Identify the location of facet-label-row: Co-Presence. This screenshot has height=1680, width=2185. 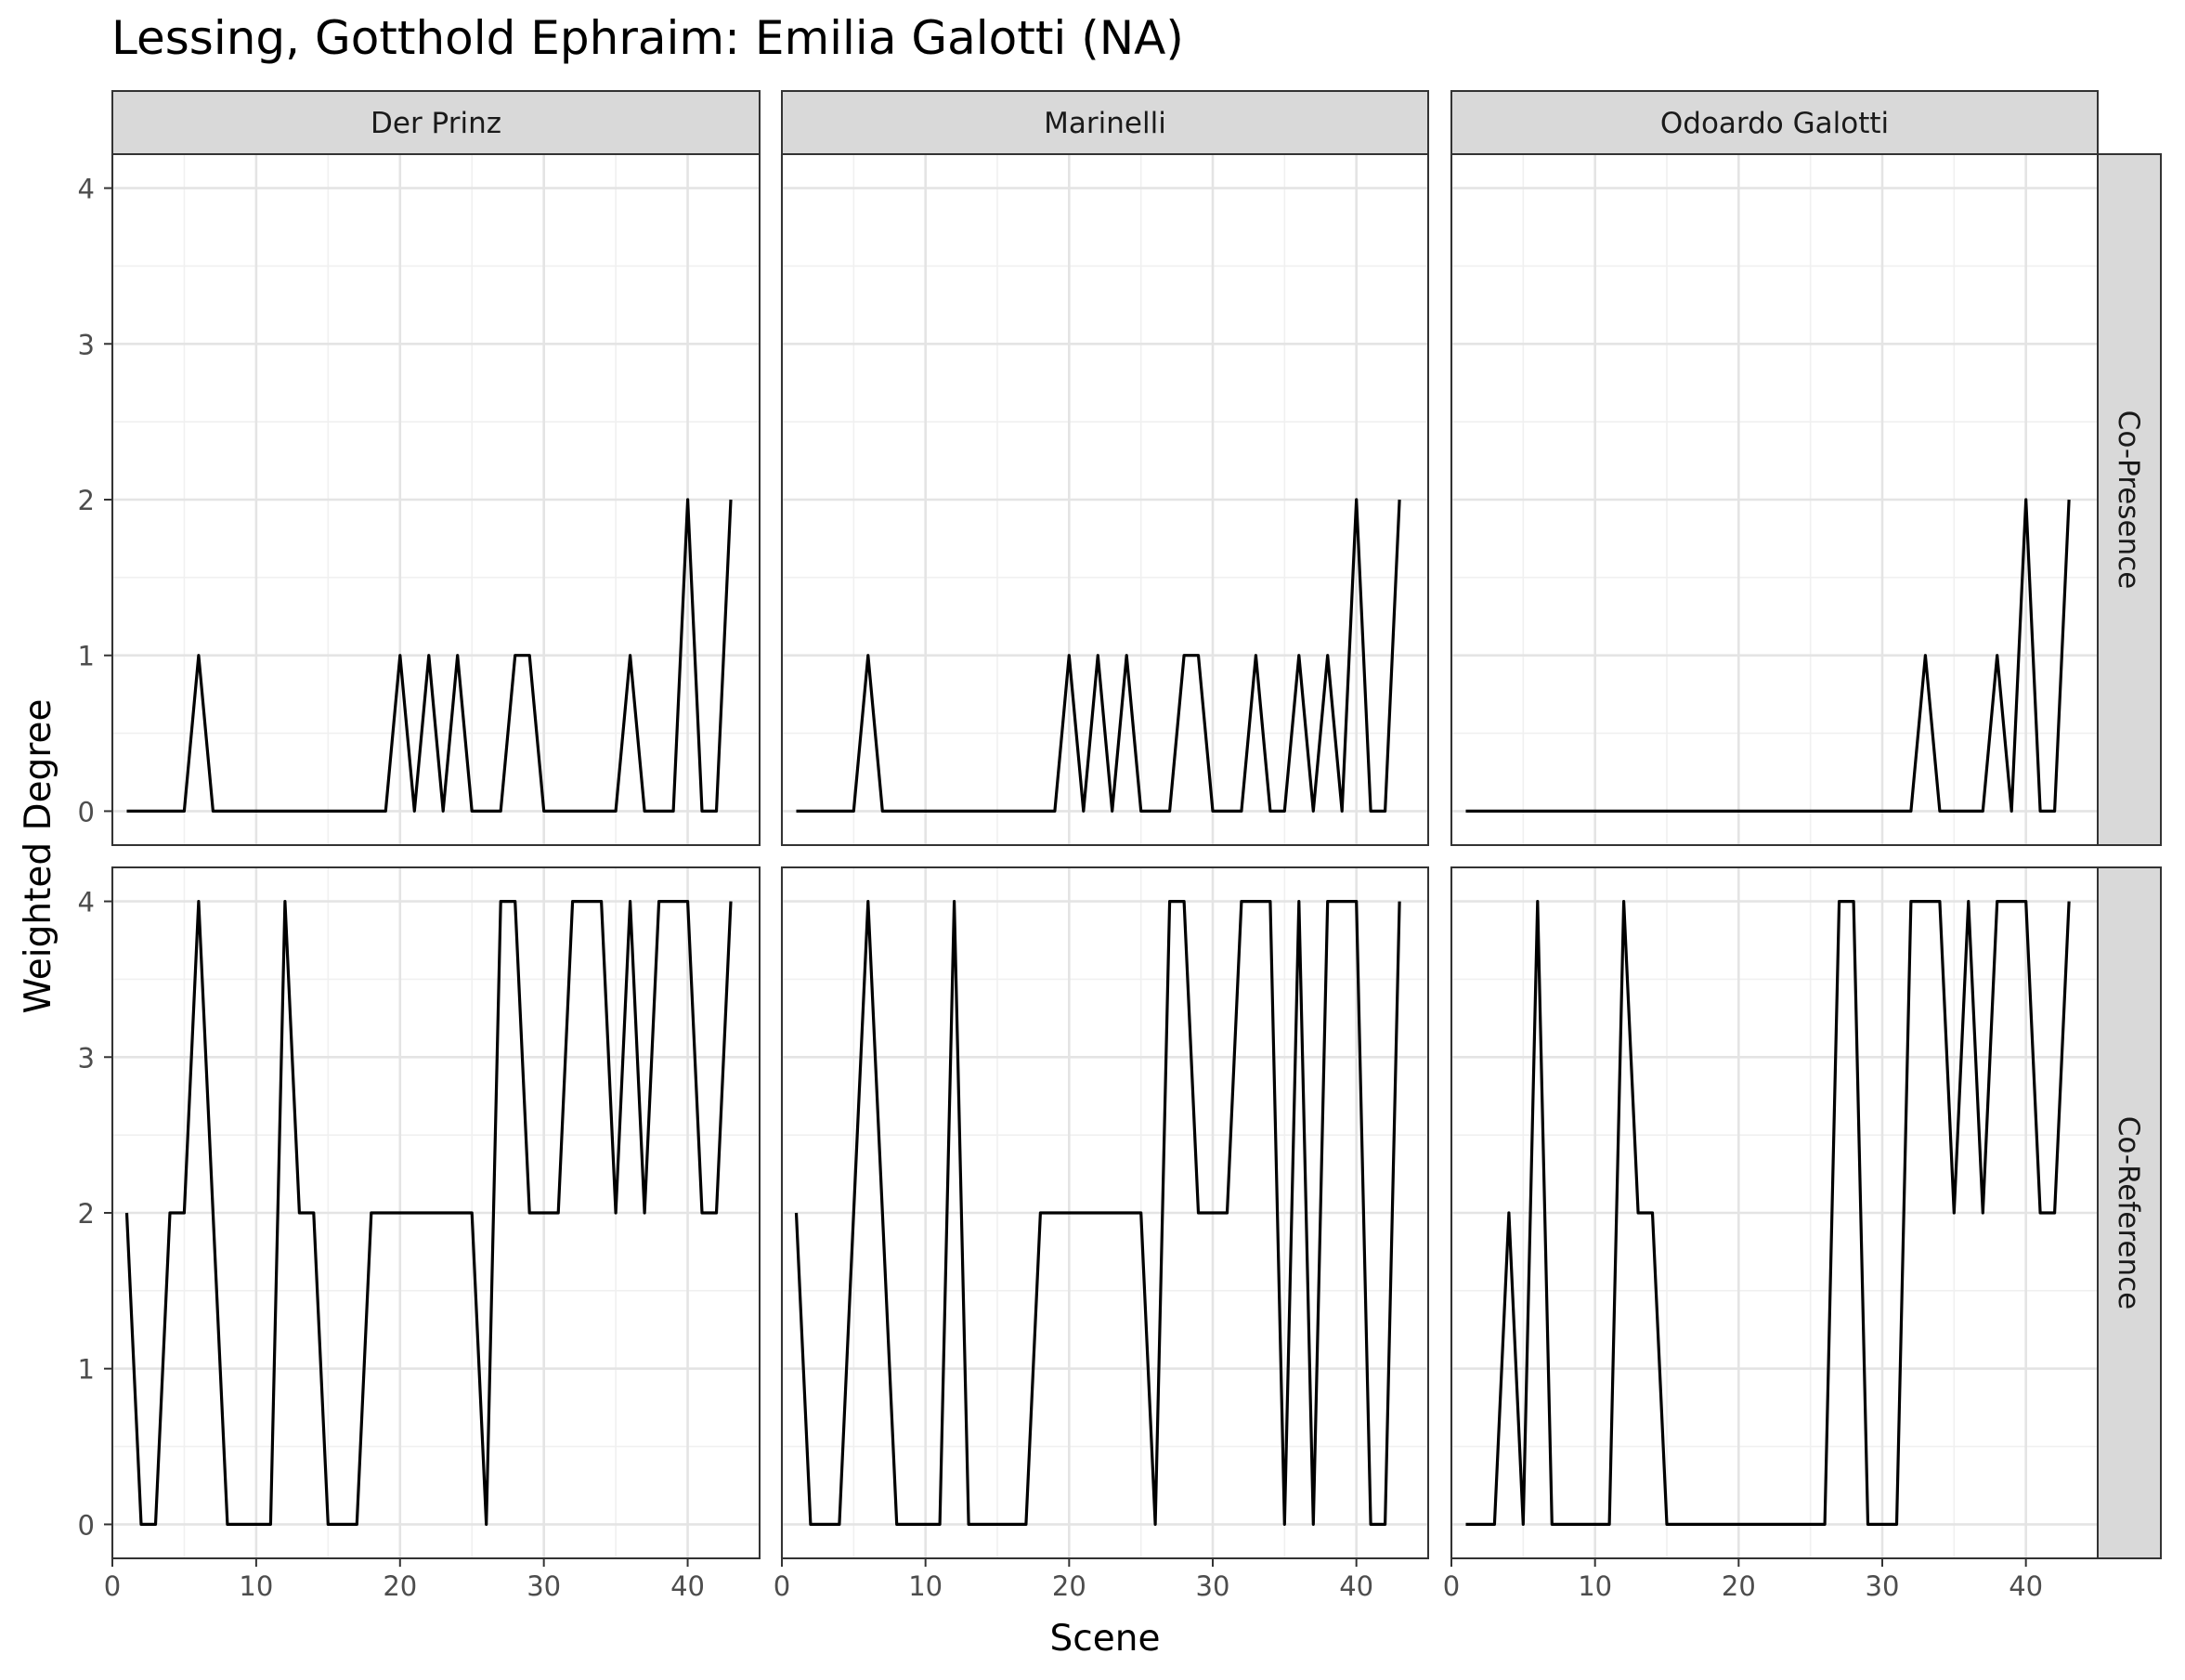
(2128, 500).